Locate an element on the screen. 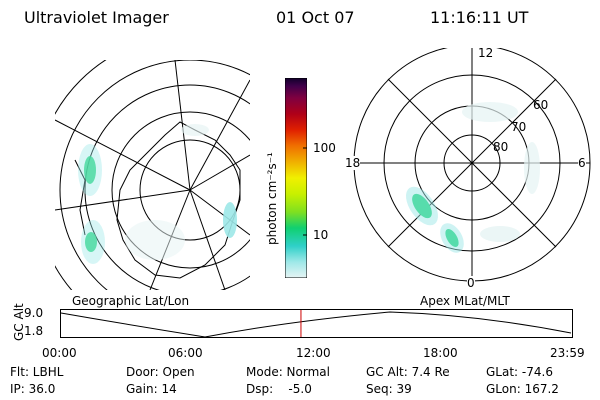  dsp-status: Dsp: -5.0 is located at coordinates (279, 389).